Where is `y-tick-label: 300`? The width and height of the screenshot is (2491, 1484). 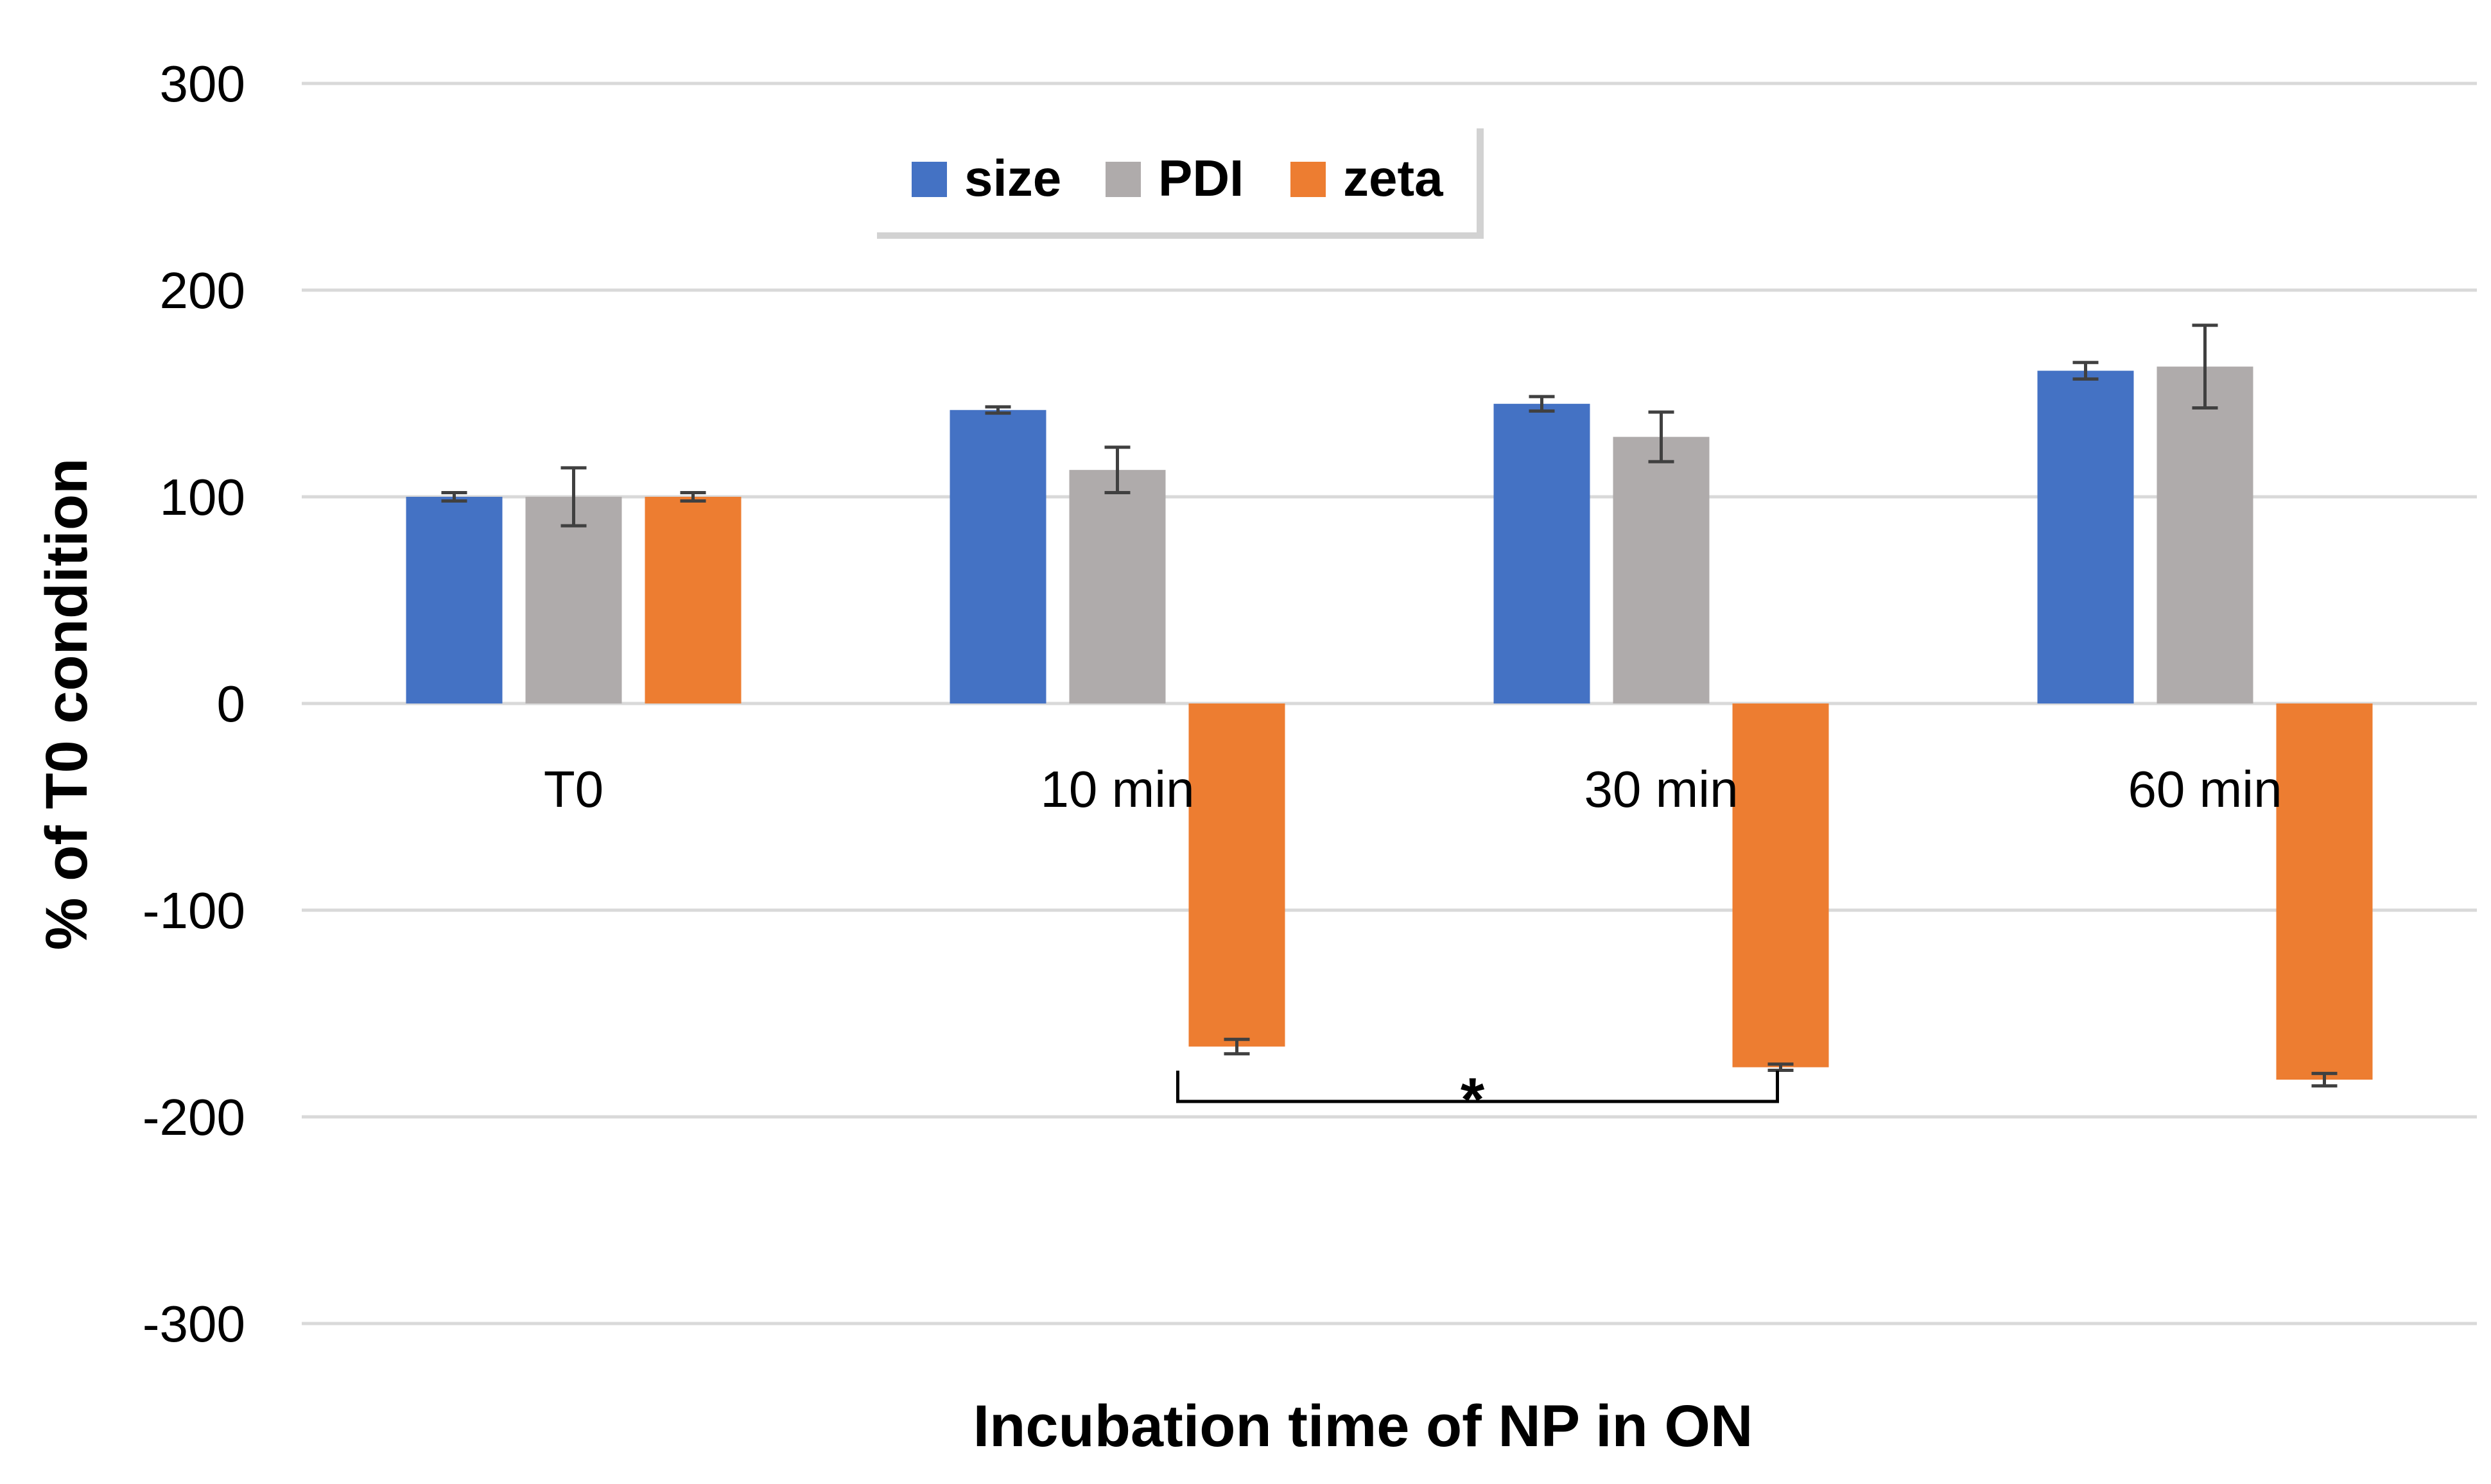
y-tick-label: 300 is located at coordinates (202, 83).